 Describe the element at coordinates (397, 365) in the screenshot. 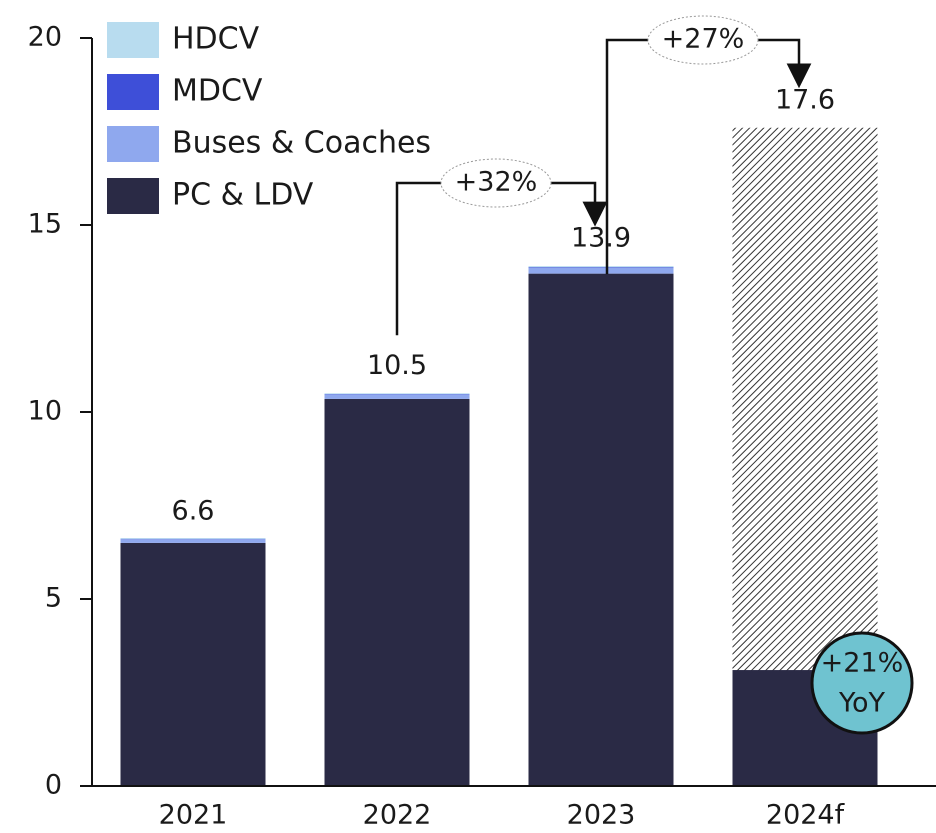

I see `total-label: 10.5` at that location.